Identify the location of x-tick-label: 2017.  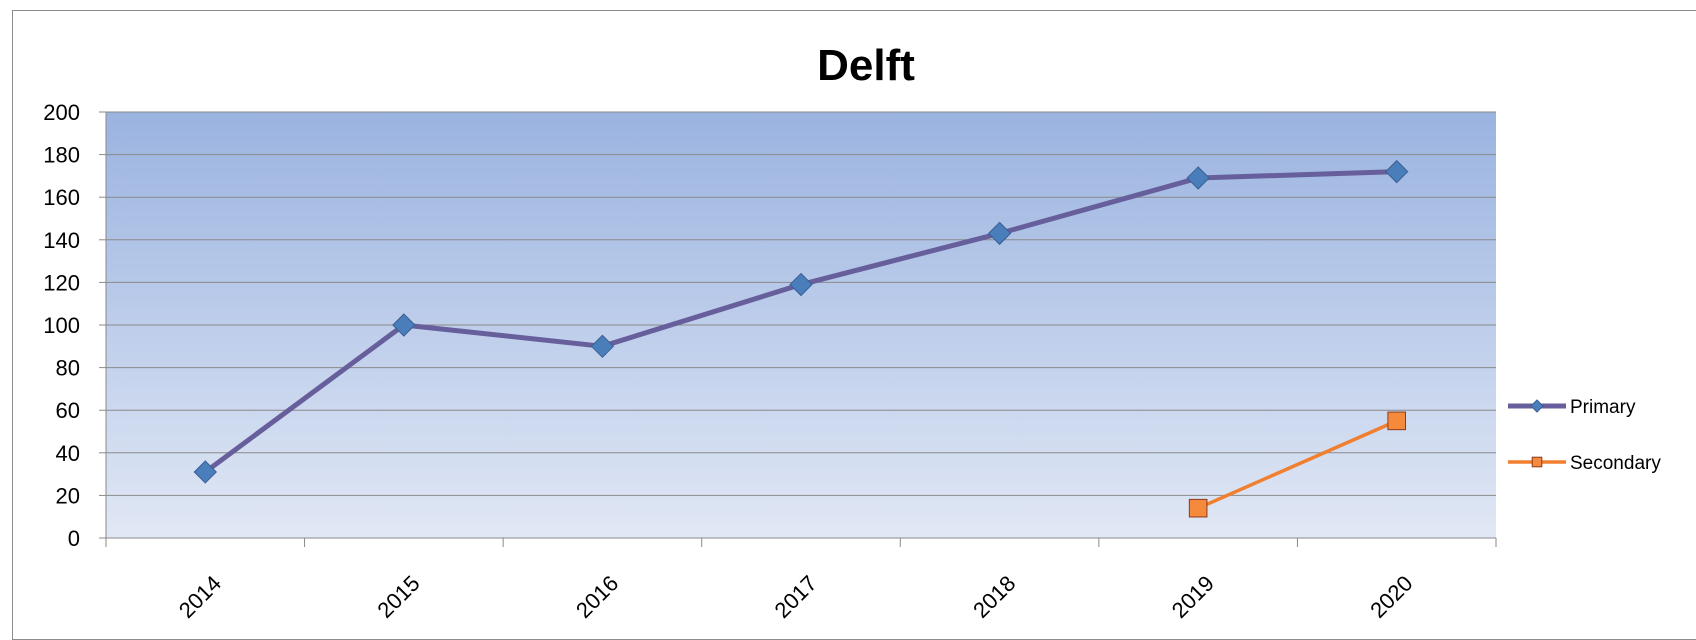
(796, 597).